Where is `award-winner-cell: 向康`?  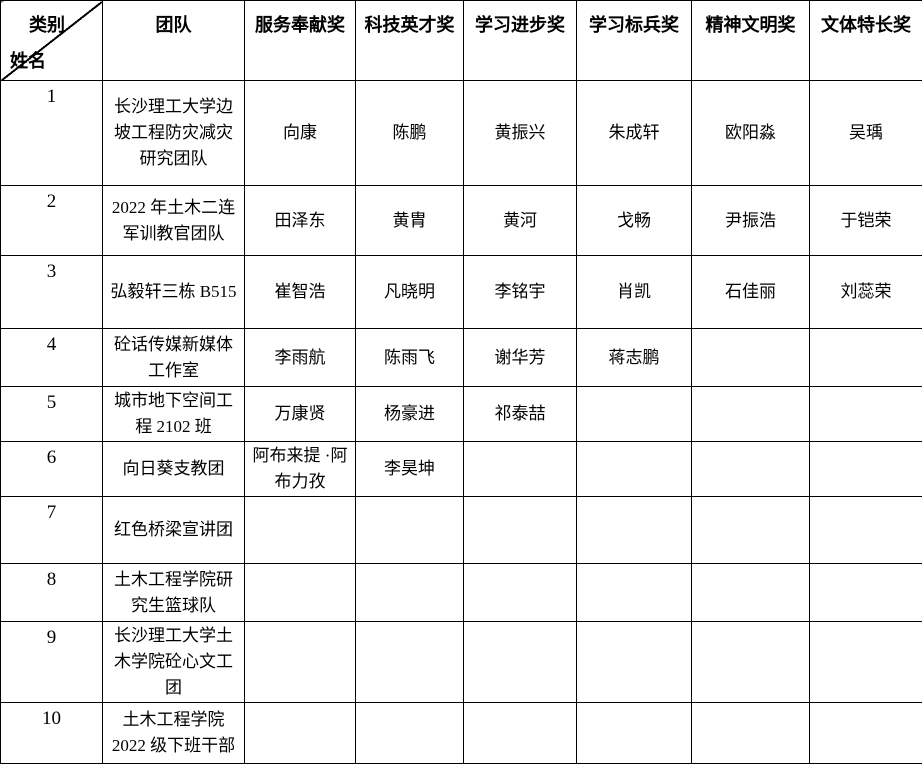
award-winner-cell: 向康 is located at coordinates (300, 133).